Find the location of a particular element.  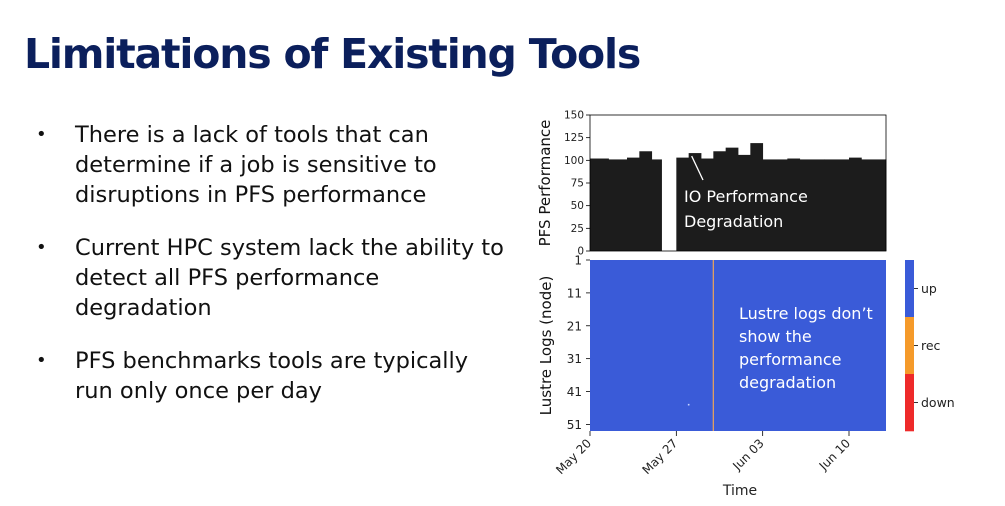

node-tick-label: 31 is located at coordinates (574, 359).